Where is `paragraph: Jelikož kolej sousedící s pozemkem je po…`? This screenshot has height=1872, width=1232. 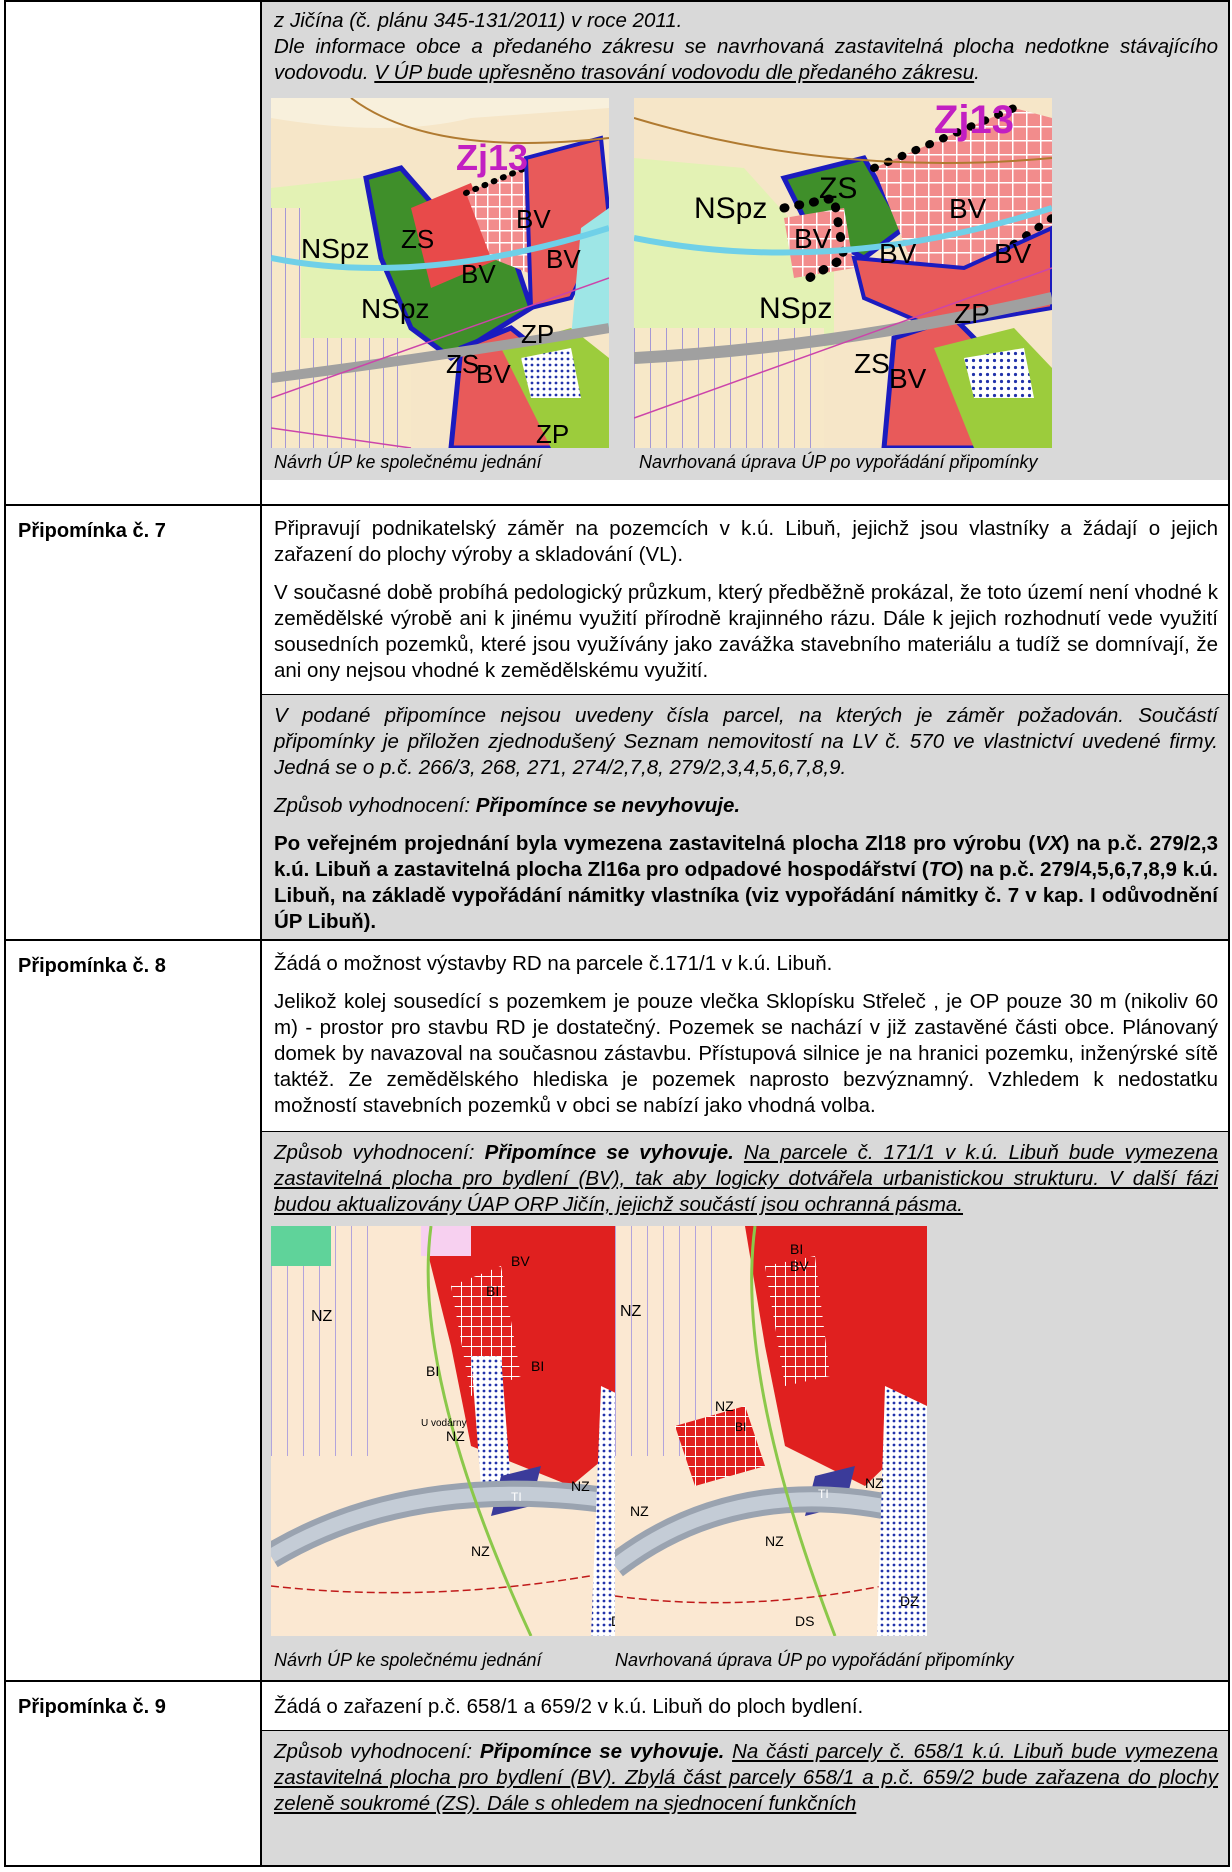
paragraph: Jelikož kolej sousedící s pozemkem je po… is located at coordinates (746, 1053).